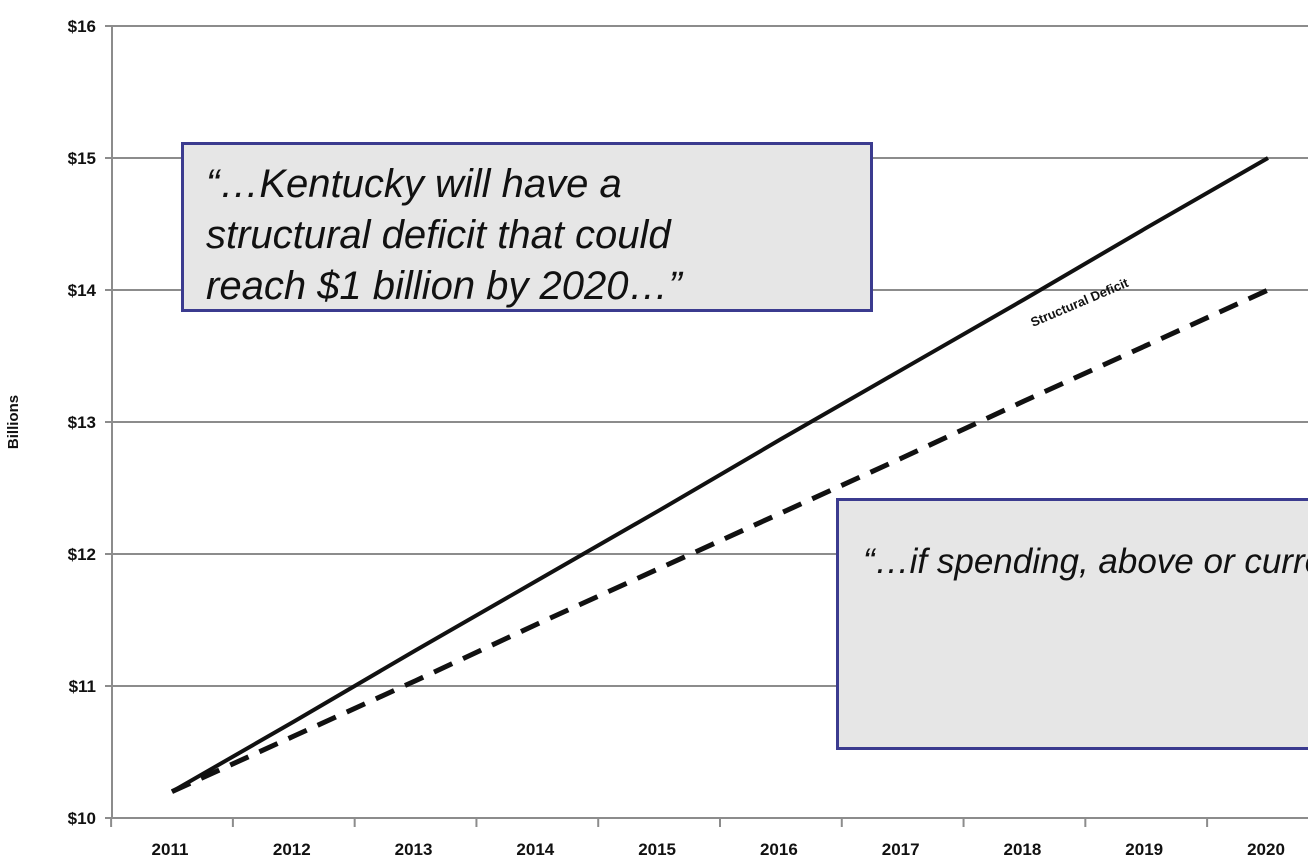  Describe the element at coordinates (414, 849) in the screenshot. I see `x-tick-label-2013: 2013` at that location.